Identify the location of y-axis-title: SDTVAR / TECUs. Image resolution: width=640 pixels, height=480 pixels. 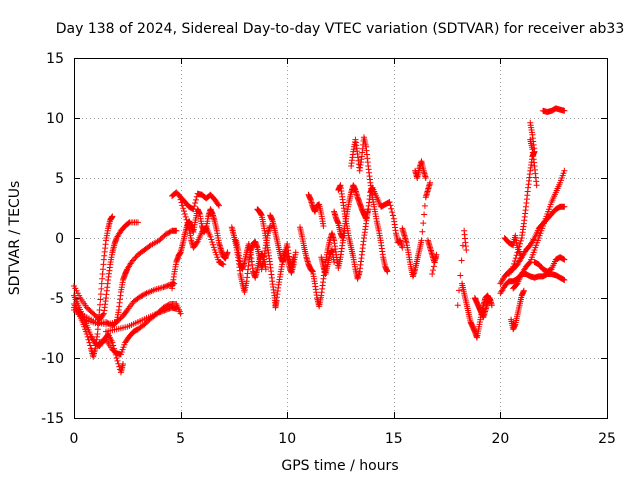
(15, 238).